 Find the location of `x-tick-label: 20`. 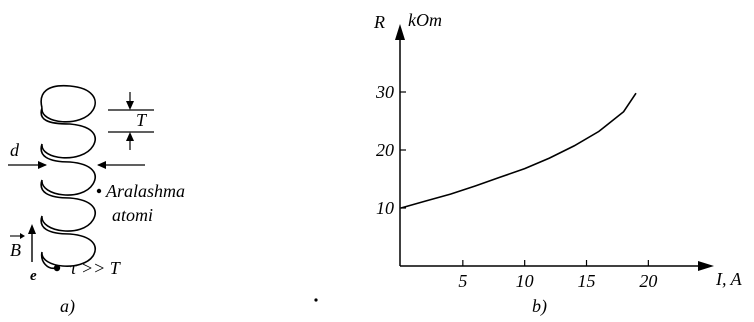

x-tick-label: 20 is located at coordinates (648, 281).